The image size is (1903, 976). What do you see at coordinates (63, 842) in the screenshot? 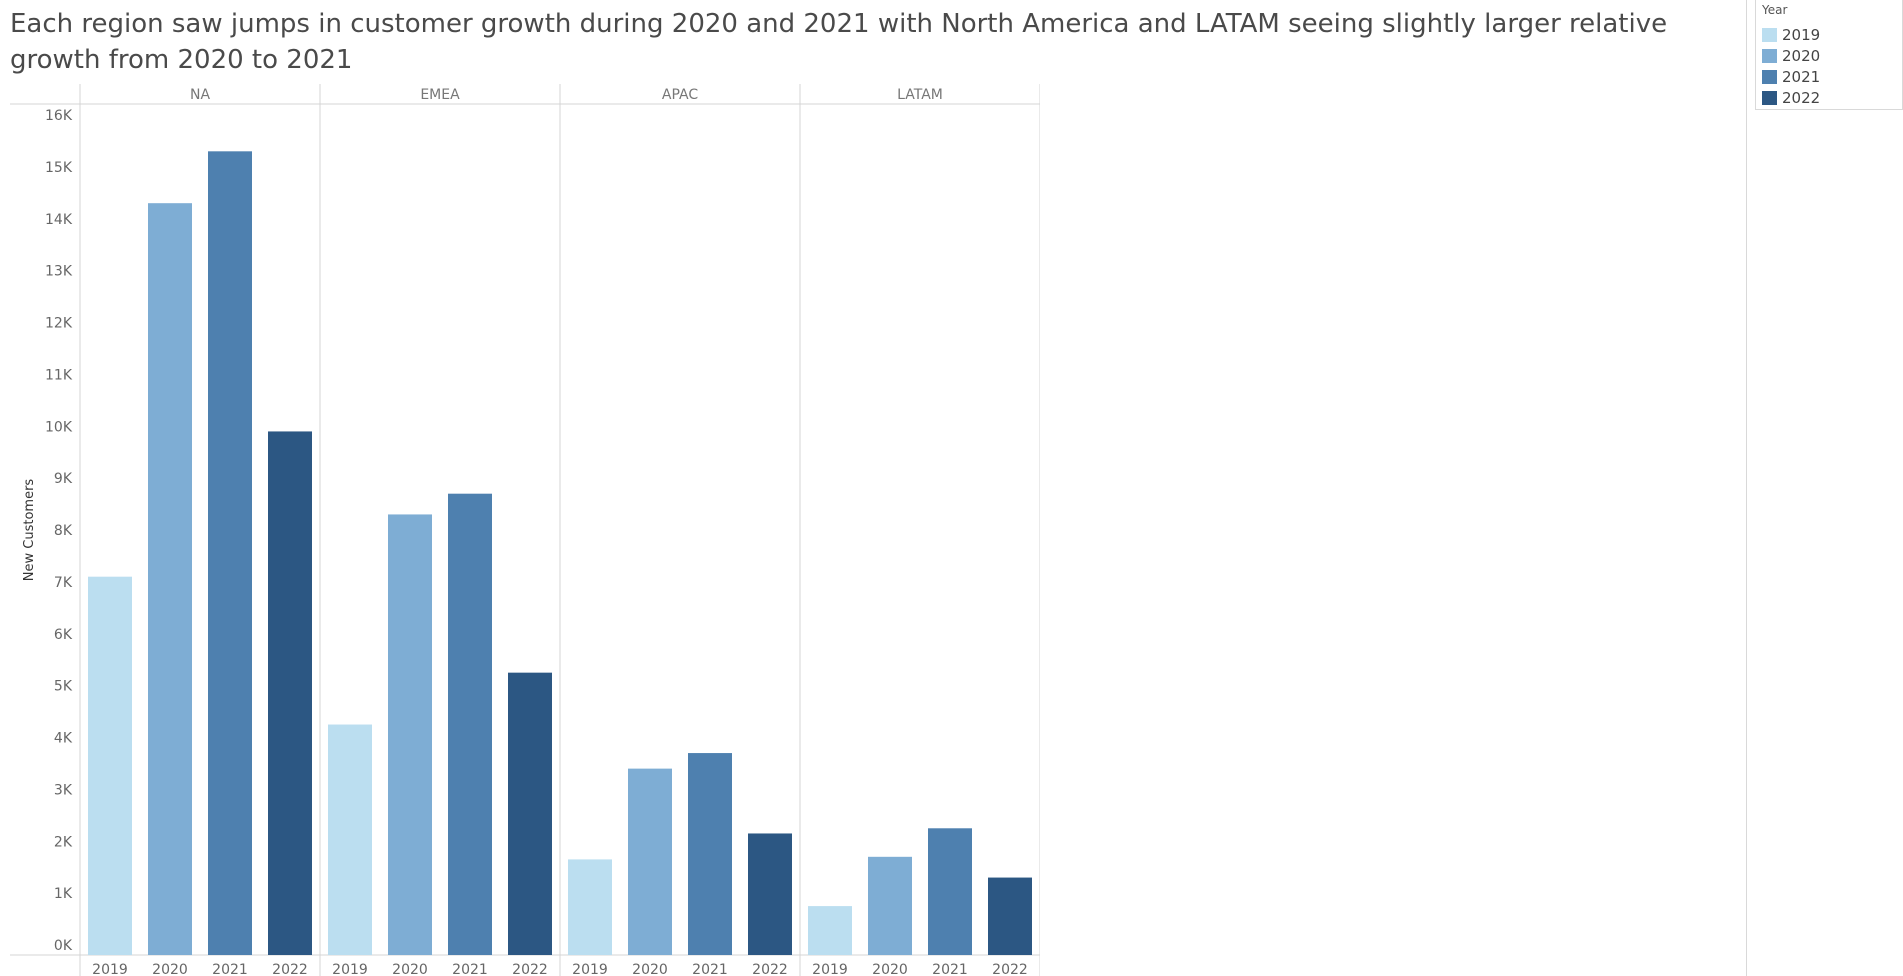
I see `y-tick-label: 2K` at bounding box center [63, 842].